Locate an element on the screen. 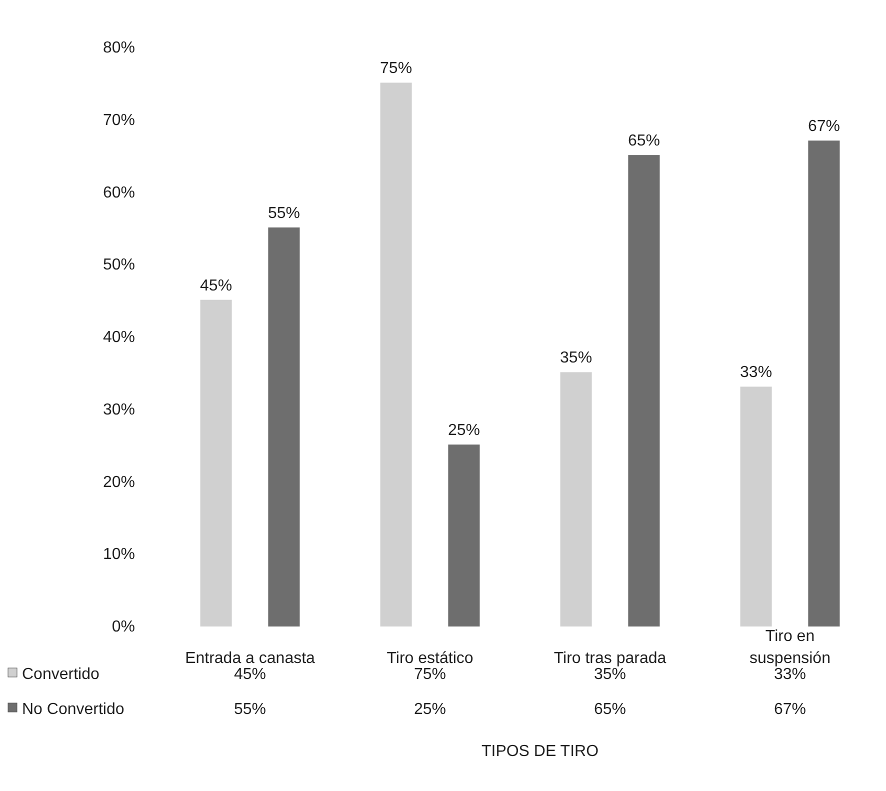 The height and width of the screenshot is (791, 886). data-label: 55% is located at coordinates (250, 709).